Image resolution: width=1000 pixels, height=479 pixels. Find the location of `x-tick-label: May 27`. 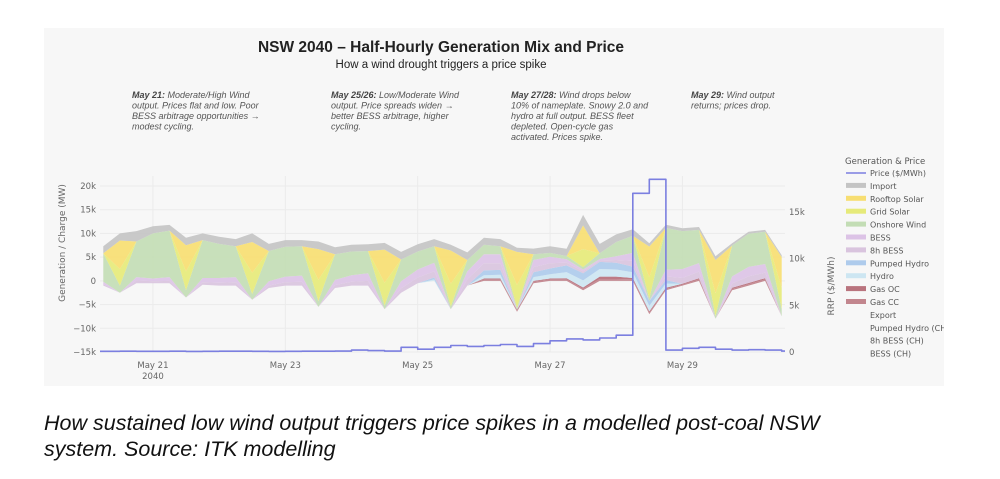

x-tick-label: May 27 is located at coordinates (550, 366).